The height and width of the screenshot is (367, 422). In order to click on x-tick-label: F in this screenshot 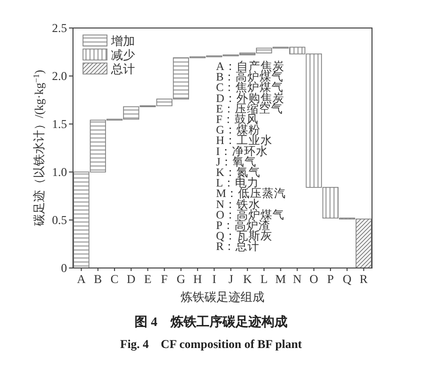, I will do `click(164, 279)`.